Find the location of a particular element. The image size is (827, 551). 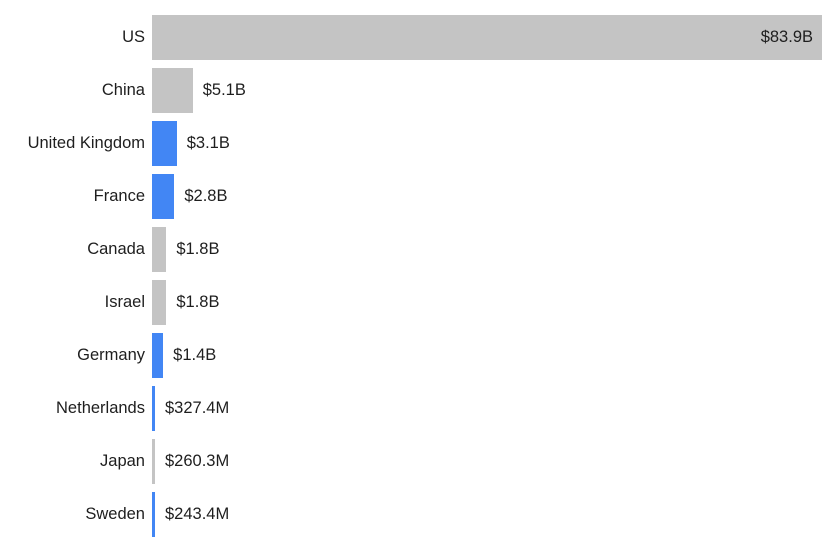

chart-row: Sweden $243.4M is located at coordinates (413, 514).